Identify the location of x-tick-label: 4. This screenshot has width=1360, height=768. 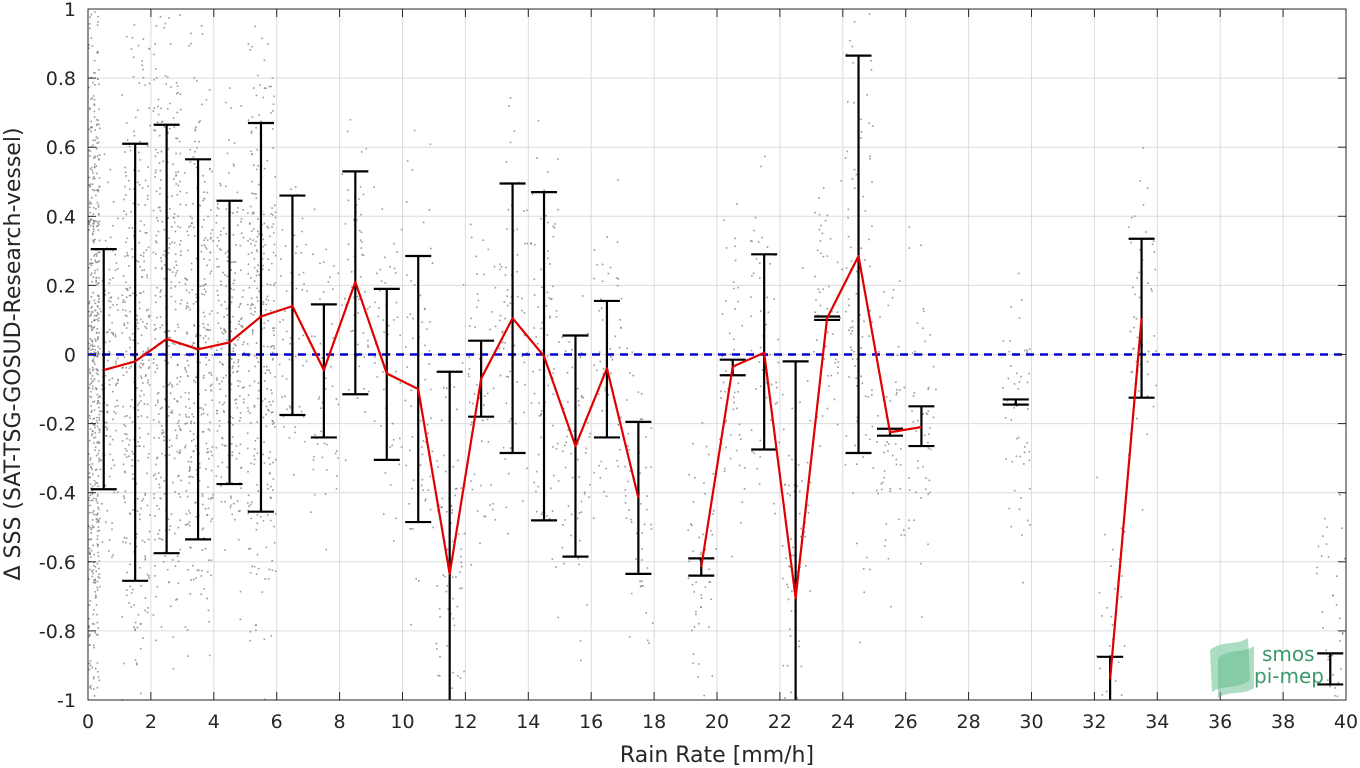
(214, 722).